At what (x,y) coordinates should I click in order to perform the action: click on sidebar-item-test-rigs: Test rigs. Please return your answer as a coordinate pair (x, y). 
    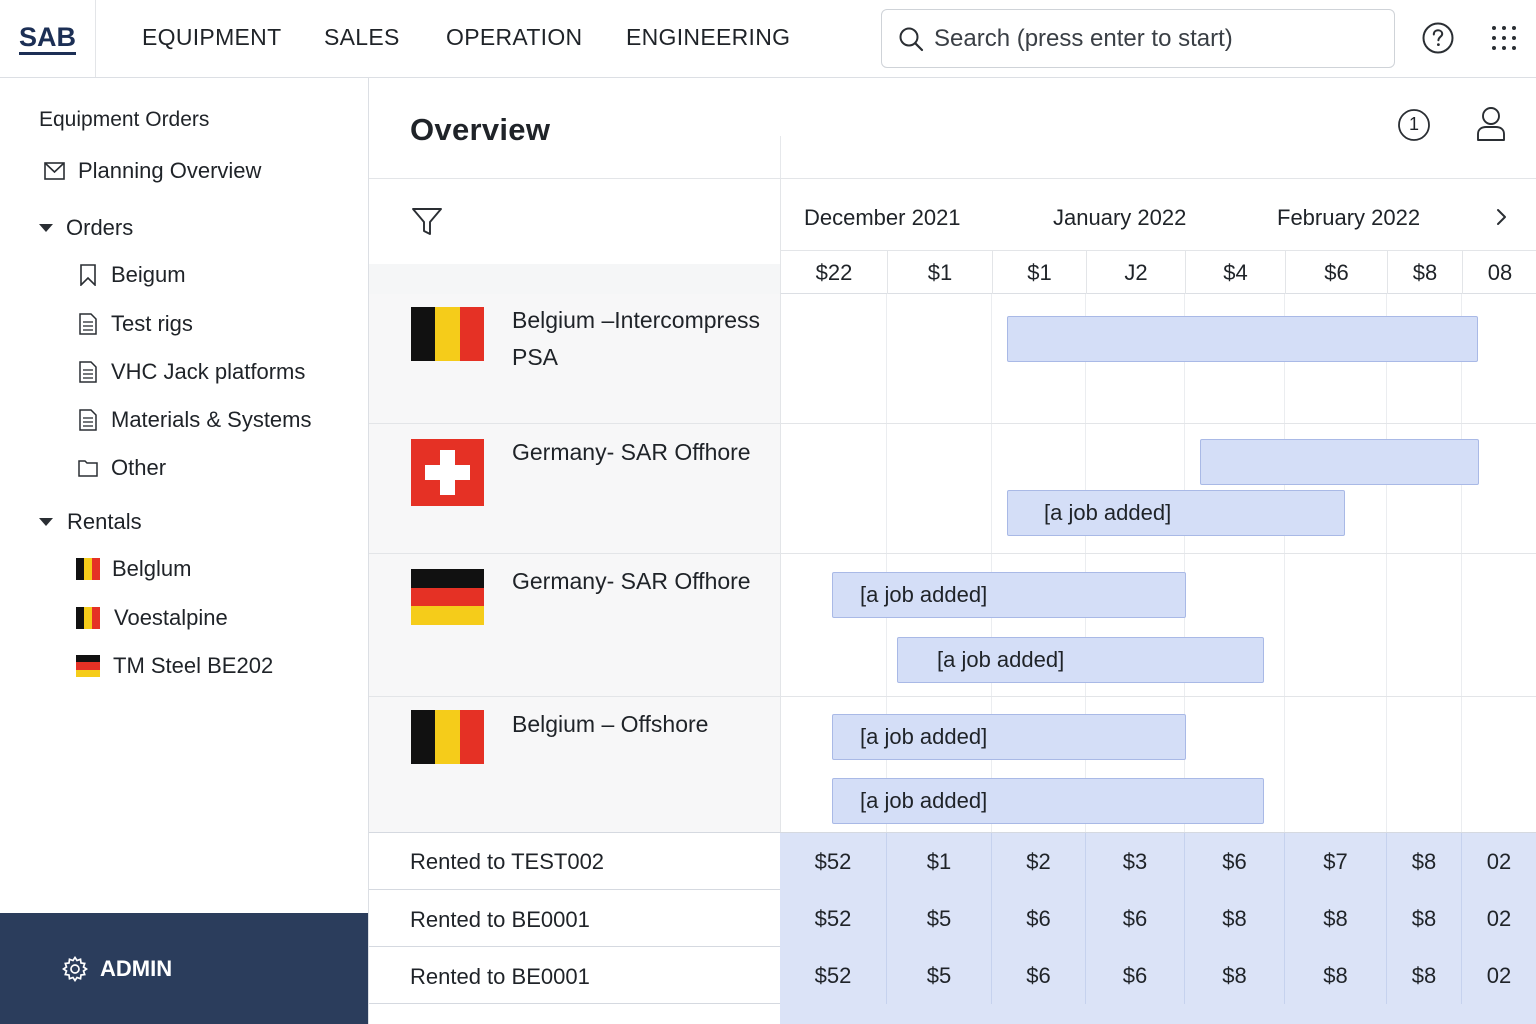
    Looking at the image, I should click on (135, 324).